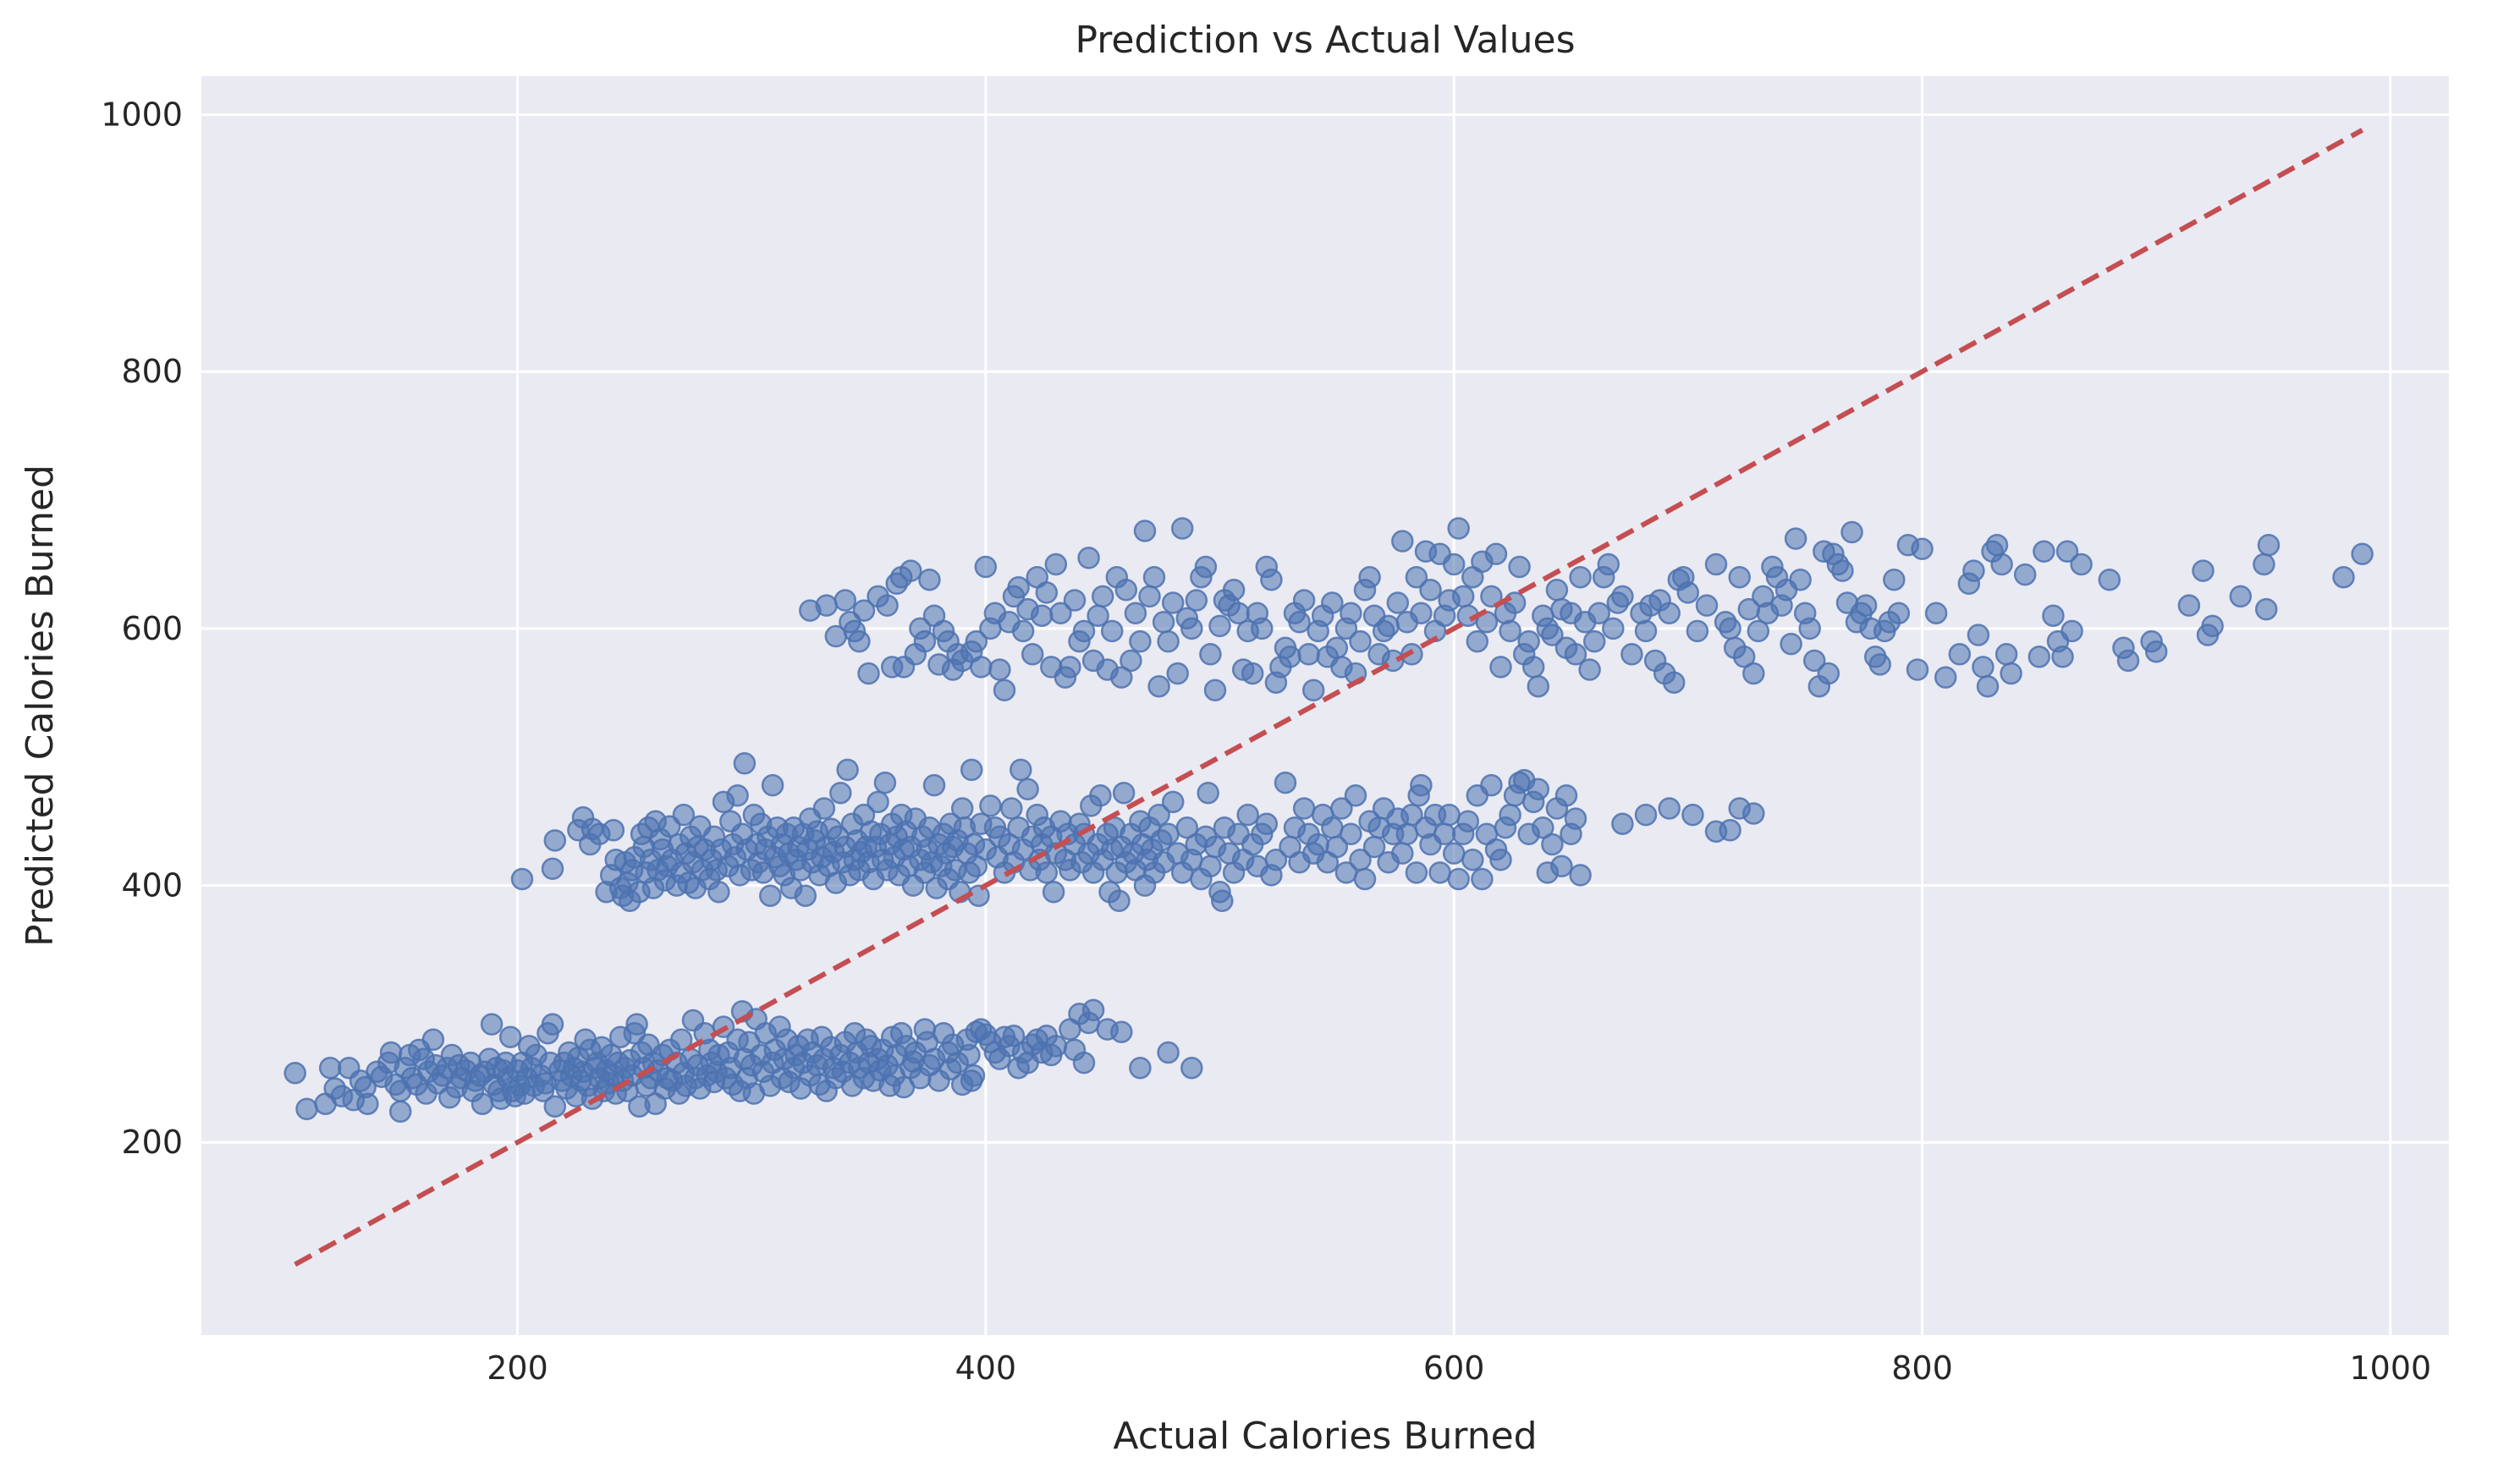 The width and height of the screenshot is (2498, 1484). What do you see at coordinates (152, 1142) in the screenshot?
I see `y-tick-label: 200` at bounding box center [152, 1142].